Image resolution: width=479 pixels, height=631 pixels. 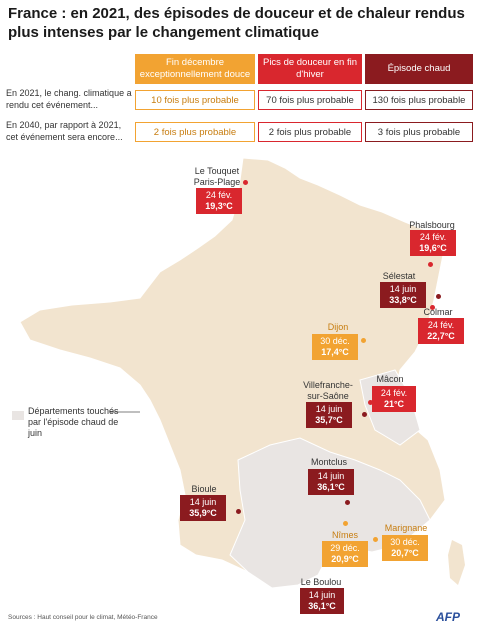 I want to click on city-phalsbourg: Phalsbourg, so click(x=432, y=225).